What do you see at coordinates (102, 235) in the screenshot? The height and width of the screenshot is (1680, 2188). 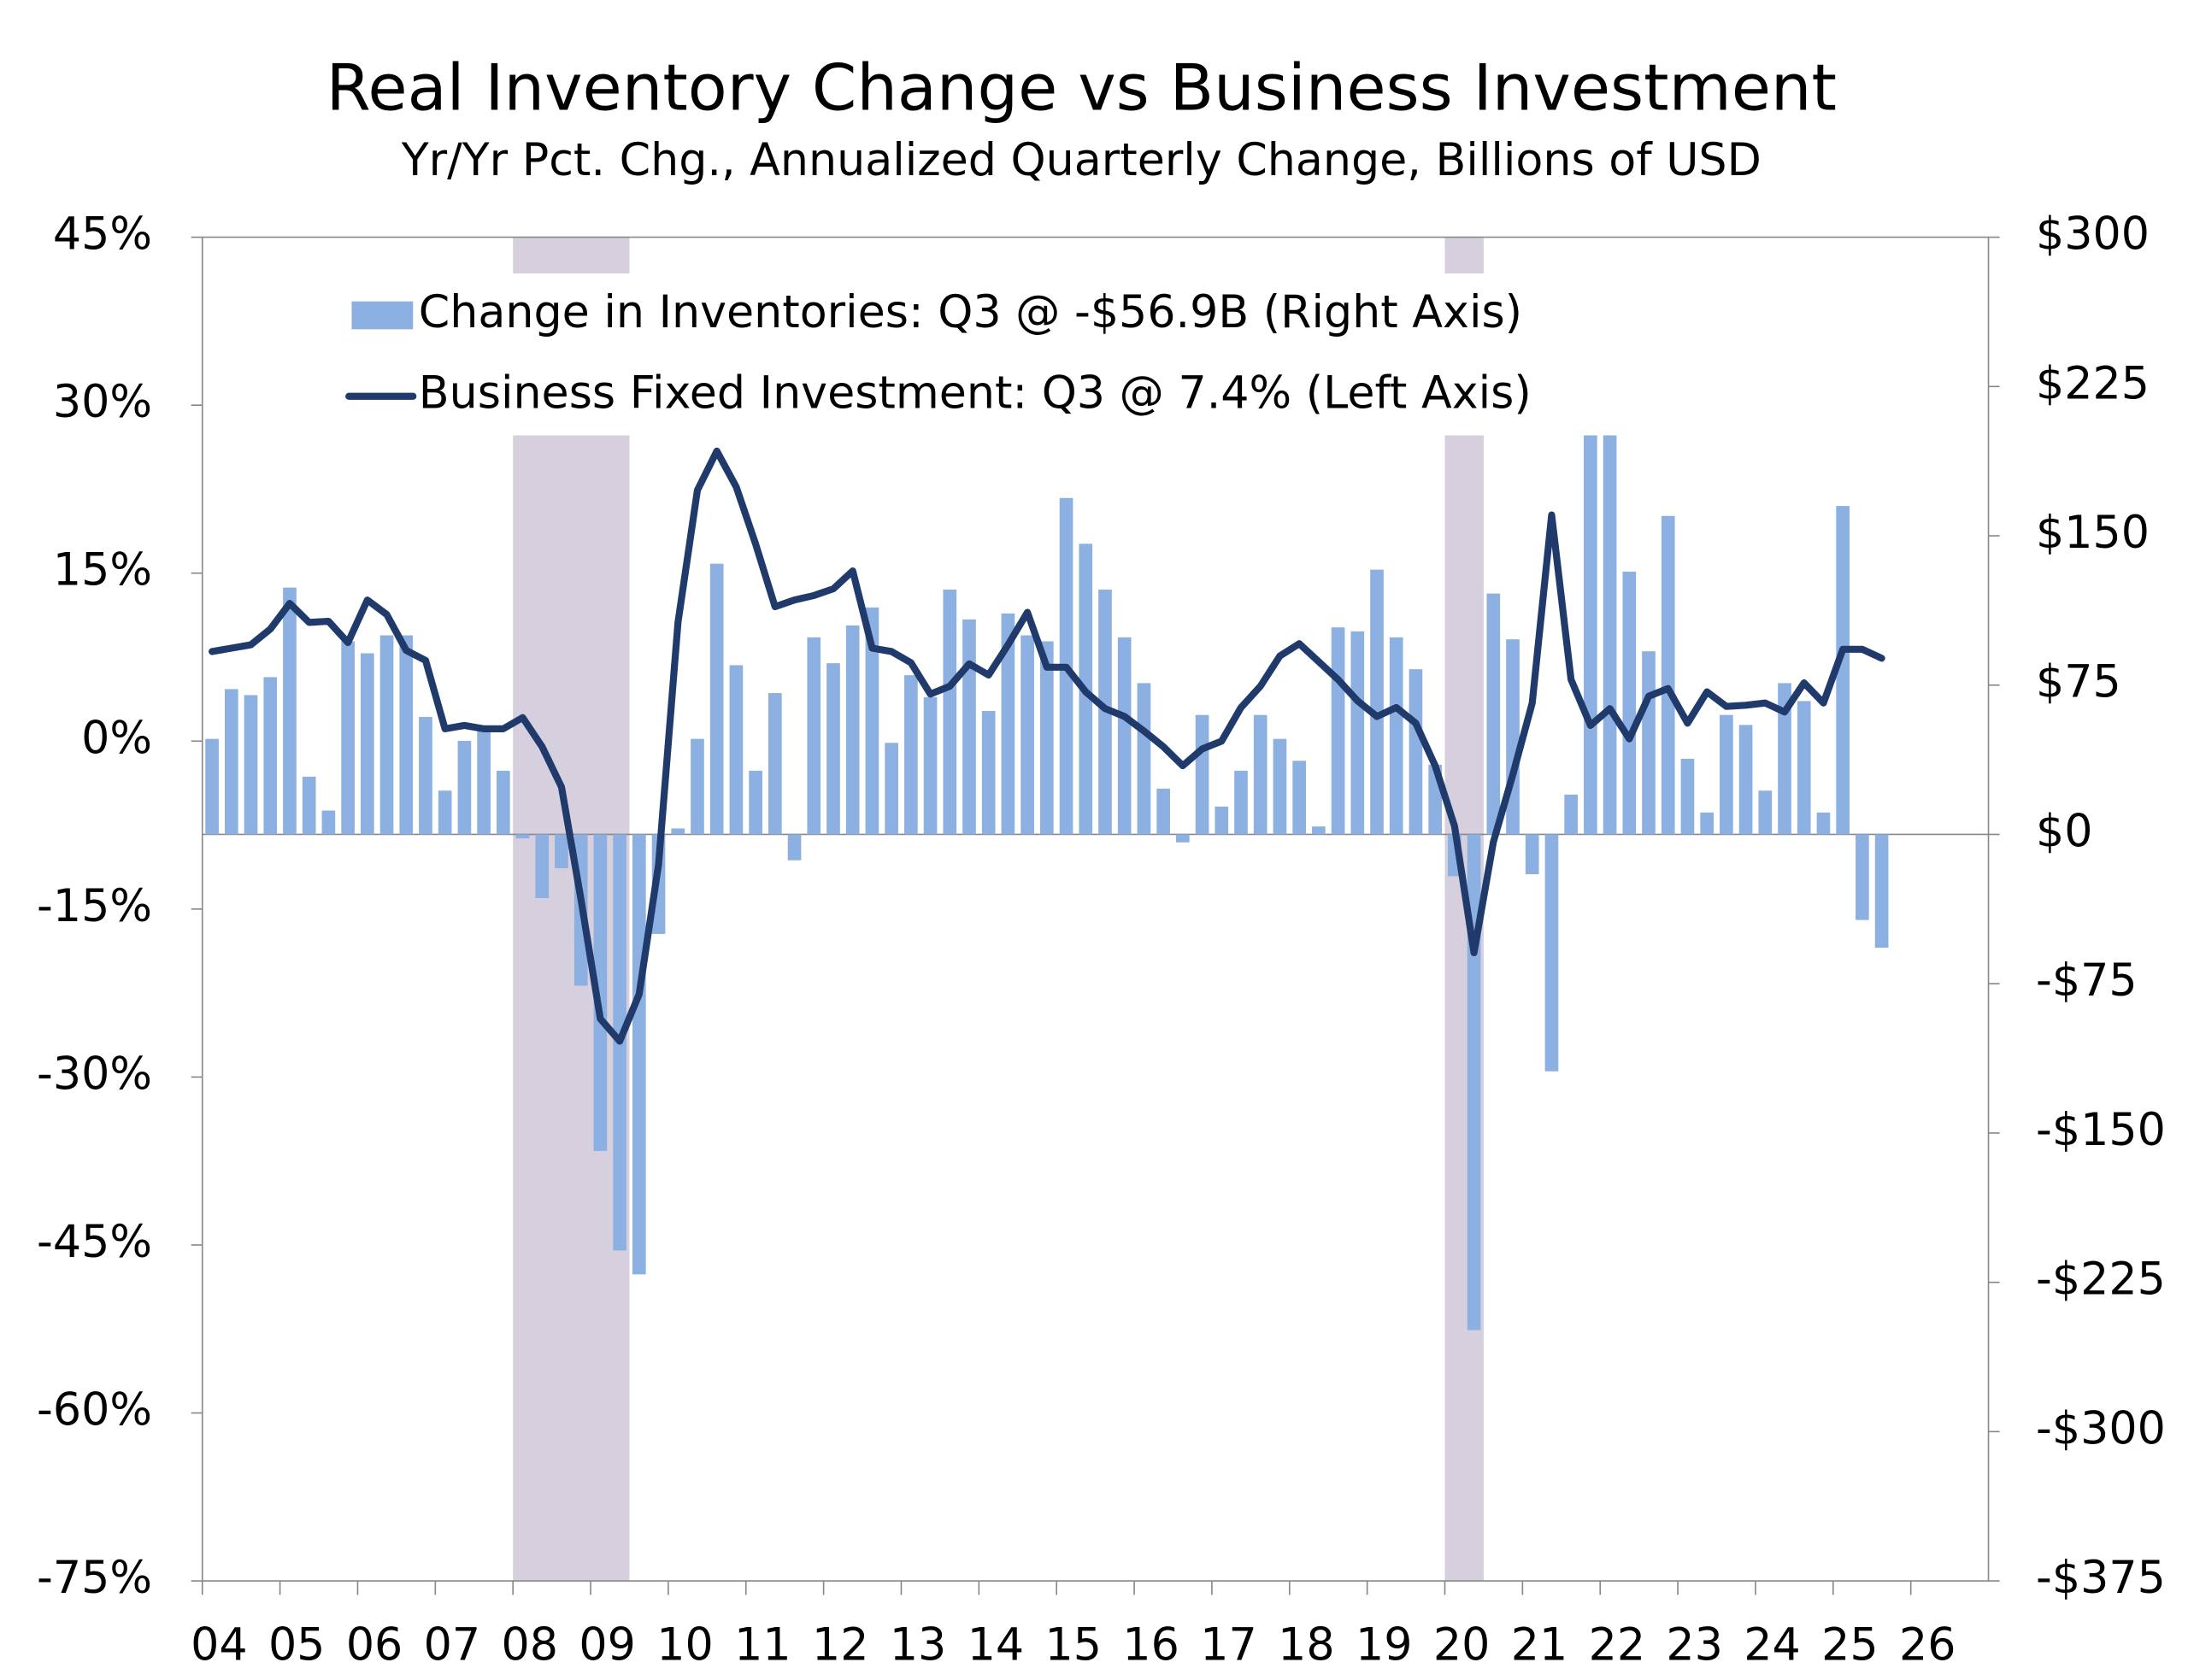 I see `y-tick-label: 45%` at bounding box center [102, 235].